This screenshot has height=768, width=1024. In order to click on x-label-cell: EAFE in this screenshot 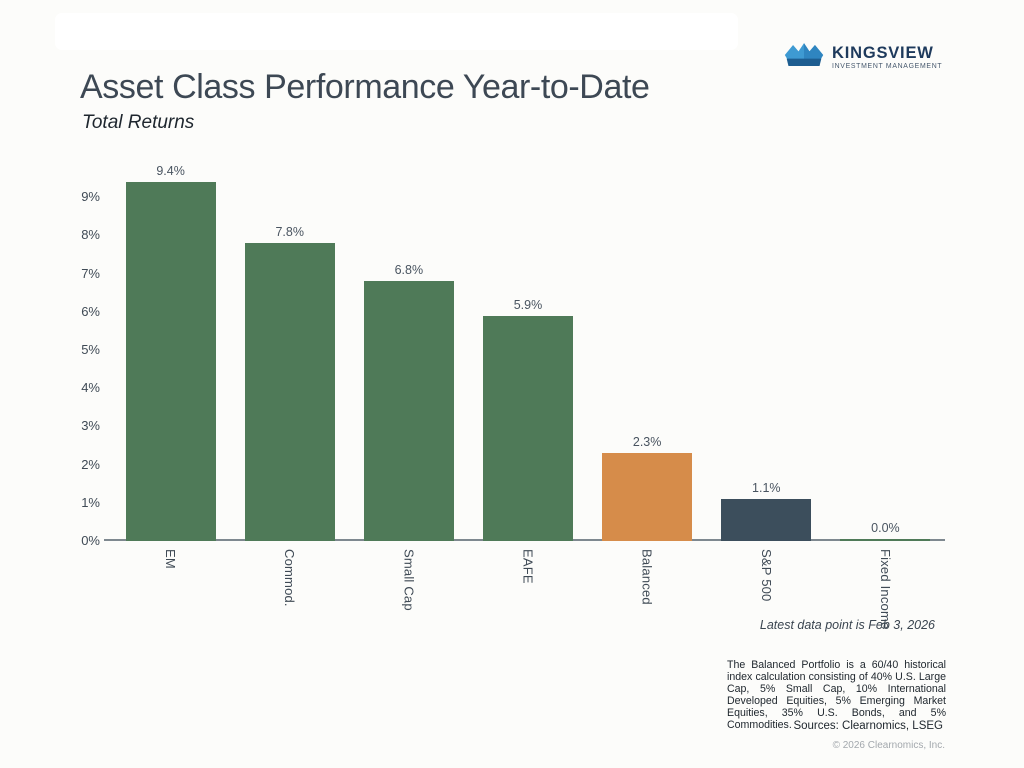, I will do `click(527, 604)`.